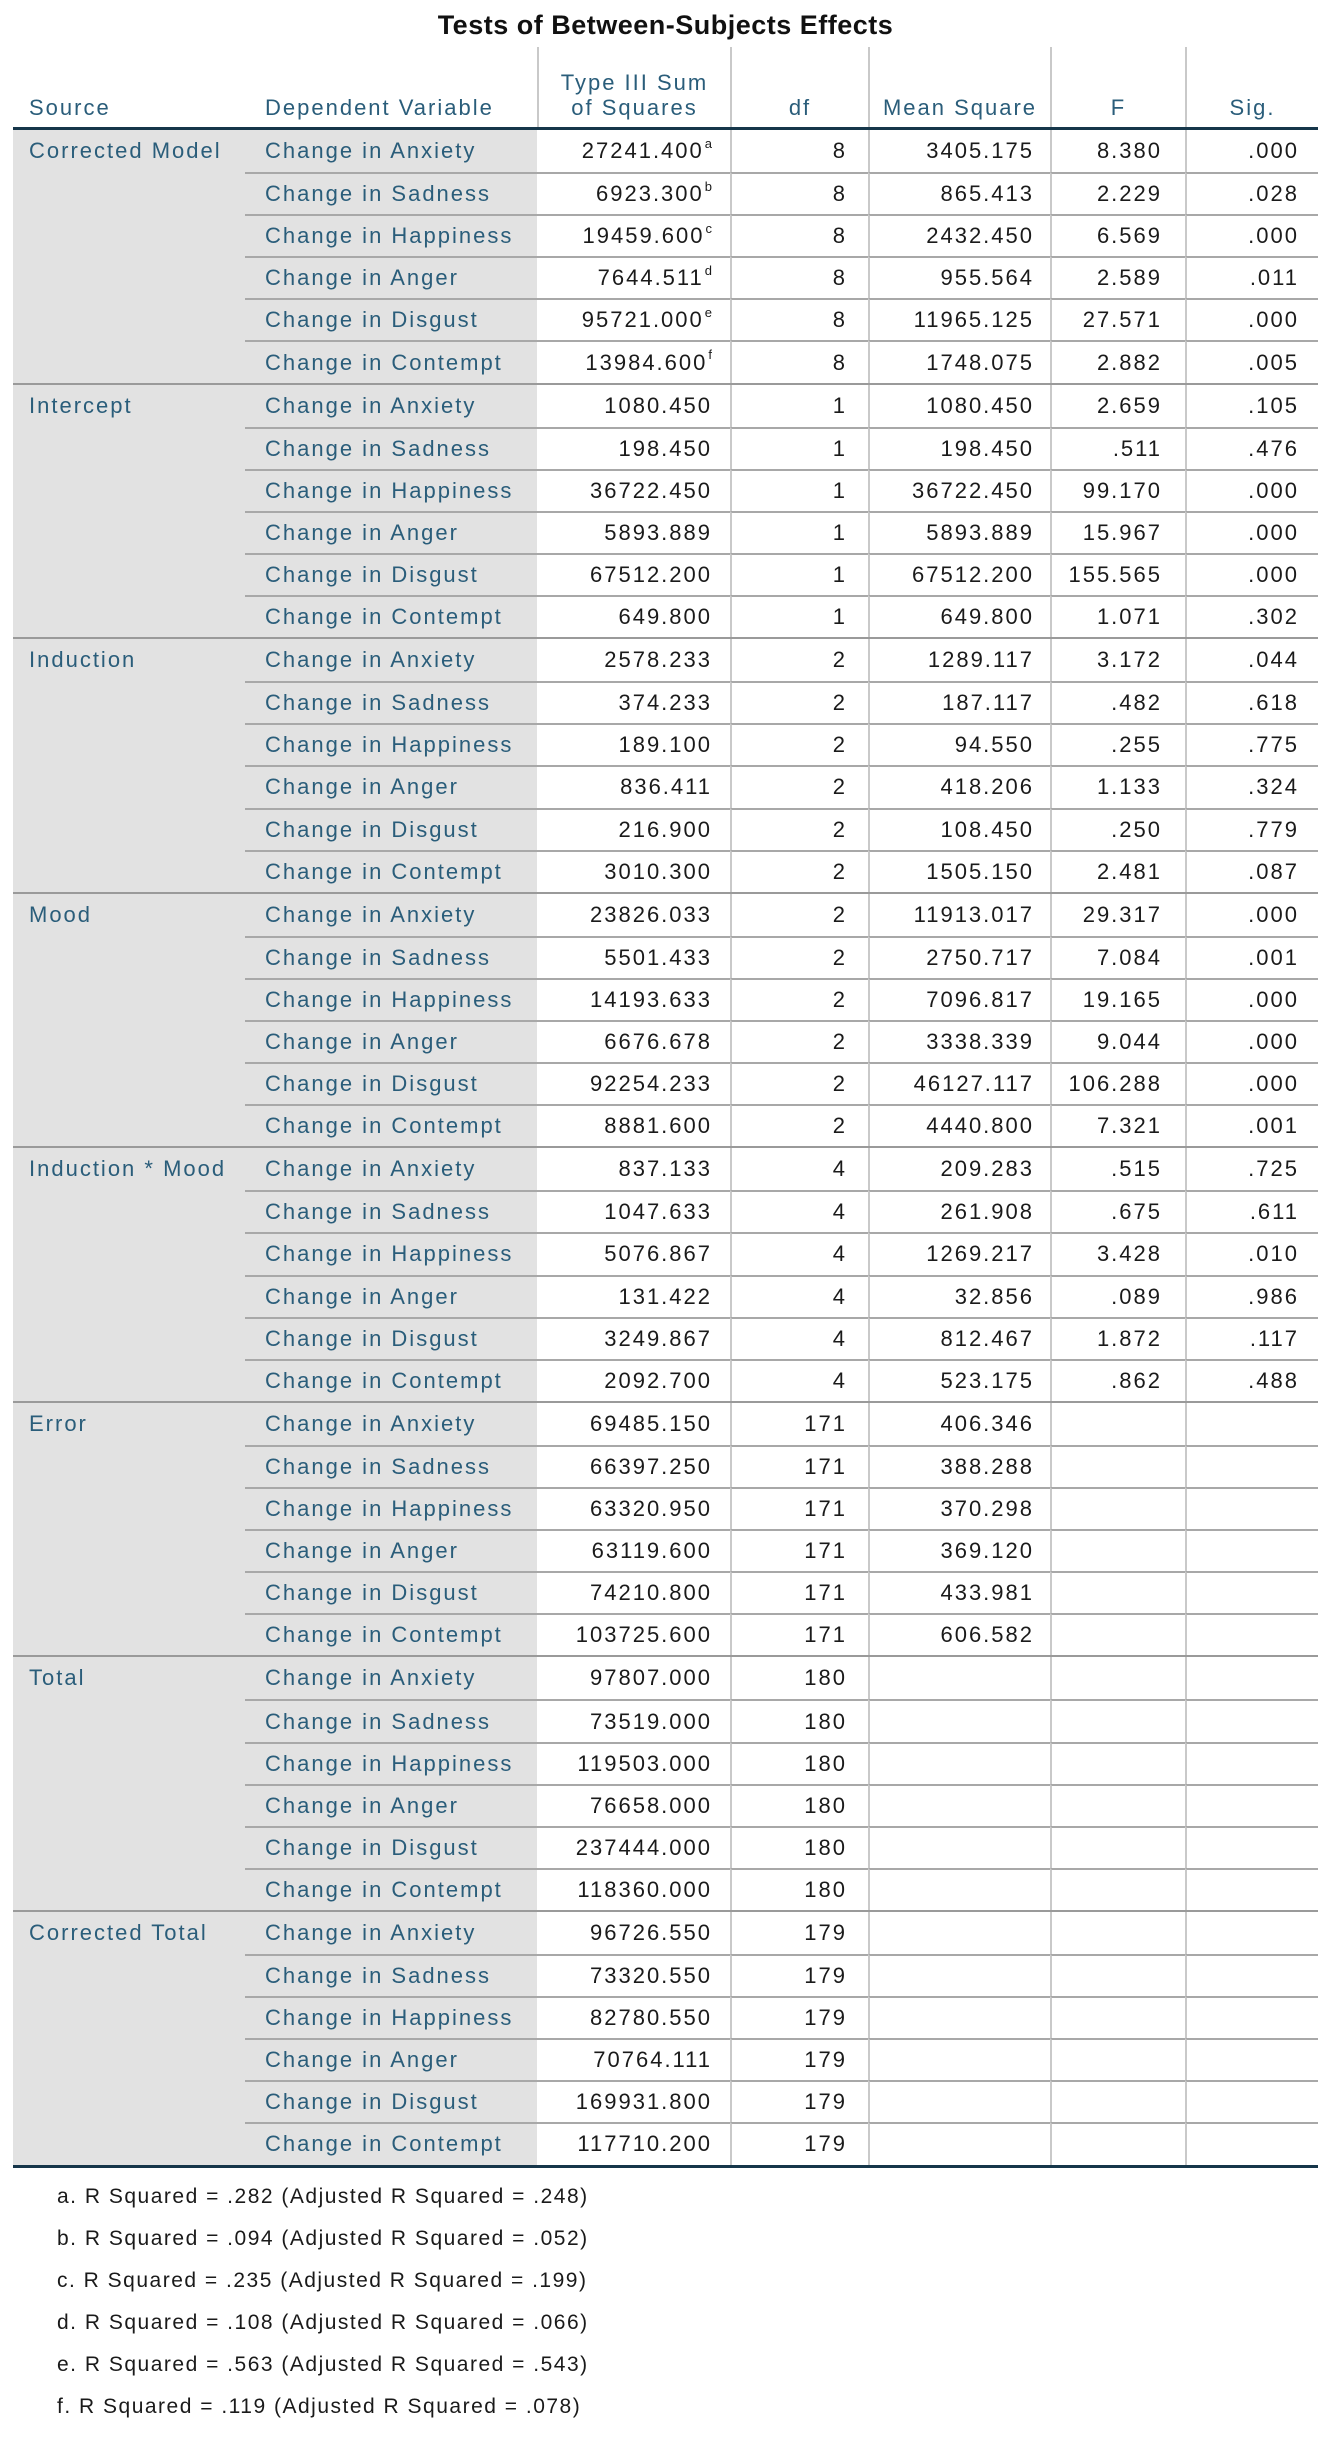 This screenshot has width=1340, height=2438. I want to click on mean-square-cell: 3405.175, so click(959, 151).